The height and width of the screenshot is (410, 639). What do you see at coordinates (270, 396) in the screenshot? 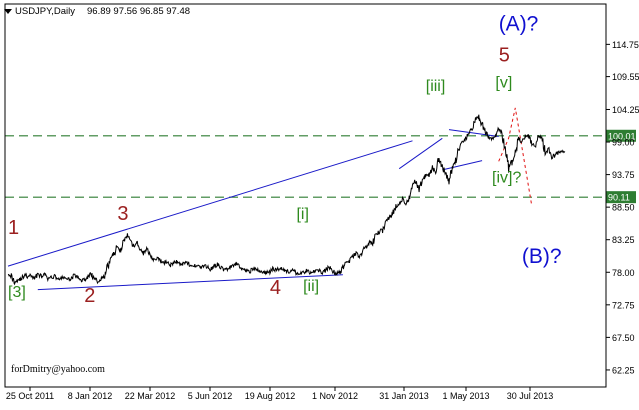
I see `x-tick-label: 19 Aug 2012` at bounding box center [270, 396].